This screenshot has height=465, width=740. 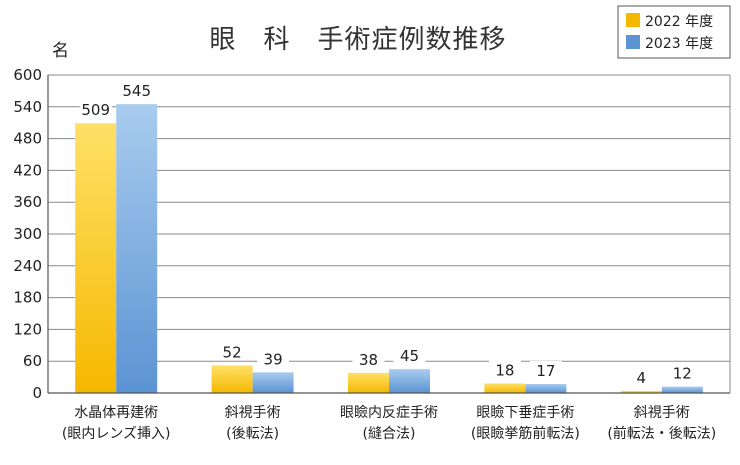 I want to click on y-tick-label: 360, so click(x=27, y=202).